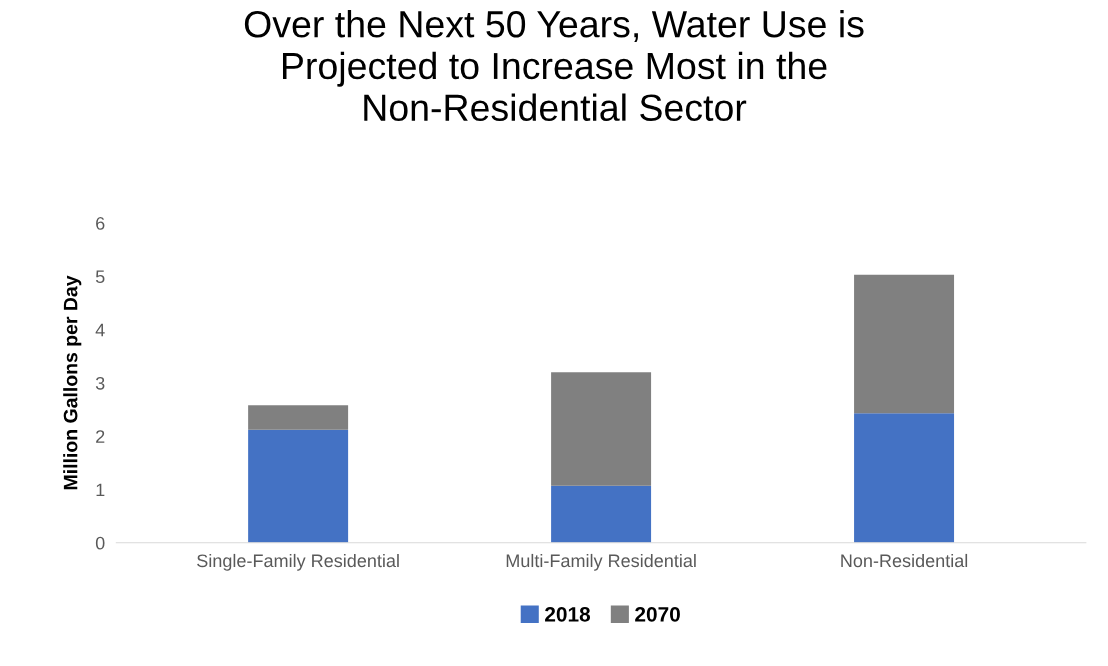 The width and height of the screenshot is (1108, 666). What do you see at coordinates (904, 560) in the screenshot?
I see `x-tick-label: Non-Residential` at bounding box center [904, 560].